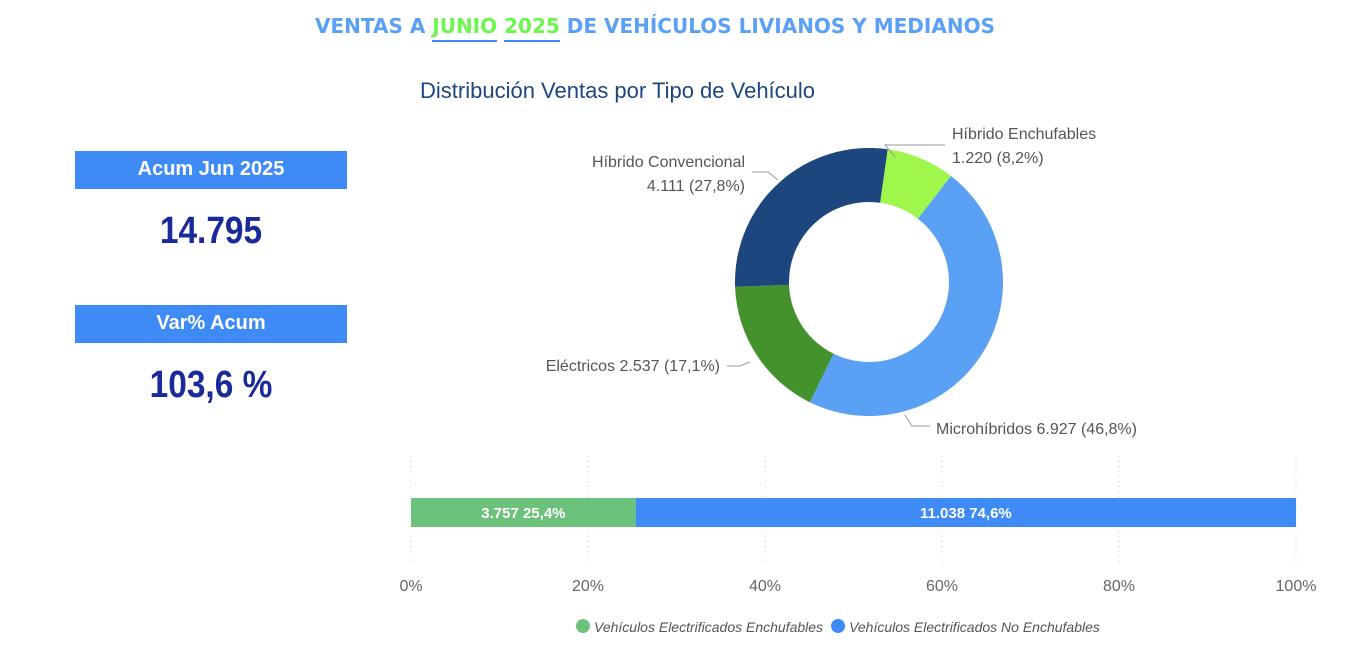 The height and width of the screenshot is (652, 1346). Describe the element at coordinates (211, 324) in the screenshot. I see `kpi-var-label: Var% Acum` at that location.